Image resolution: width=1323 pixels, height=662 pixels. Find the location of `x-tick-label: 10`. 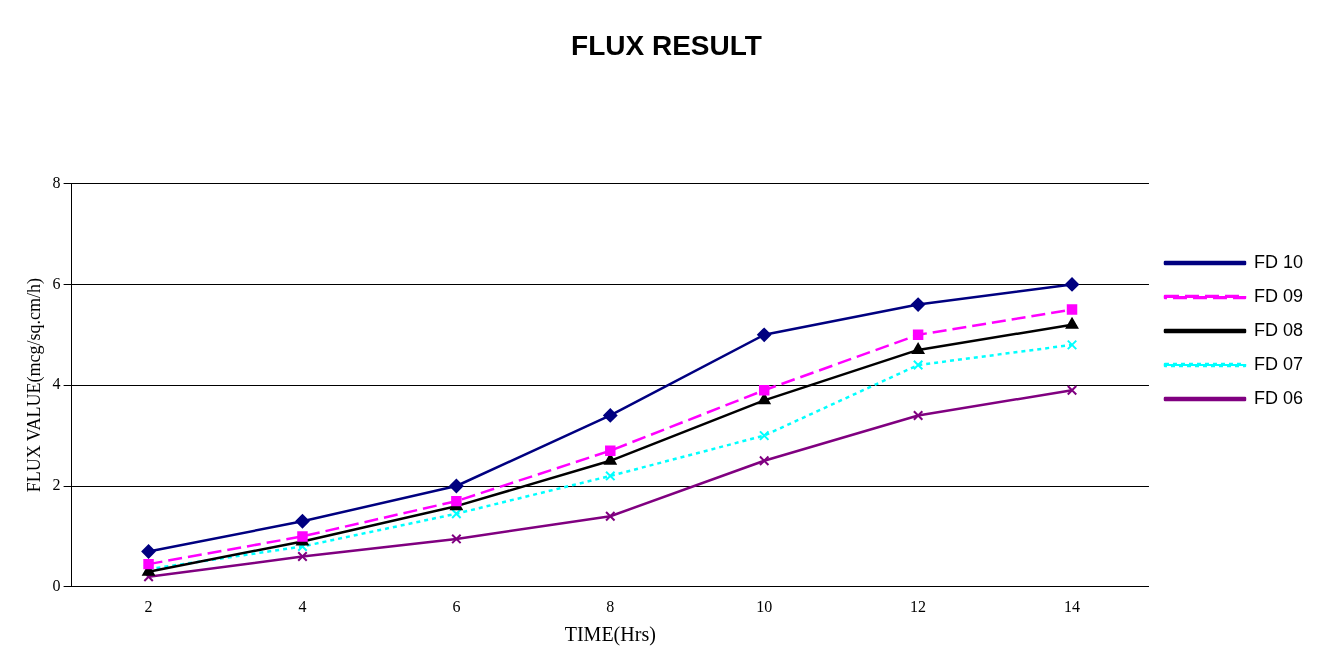

x-tick-label: 10 is located at coordinates (764, 606).